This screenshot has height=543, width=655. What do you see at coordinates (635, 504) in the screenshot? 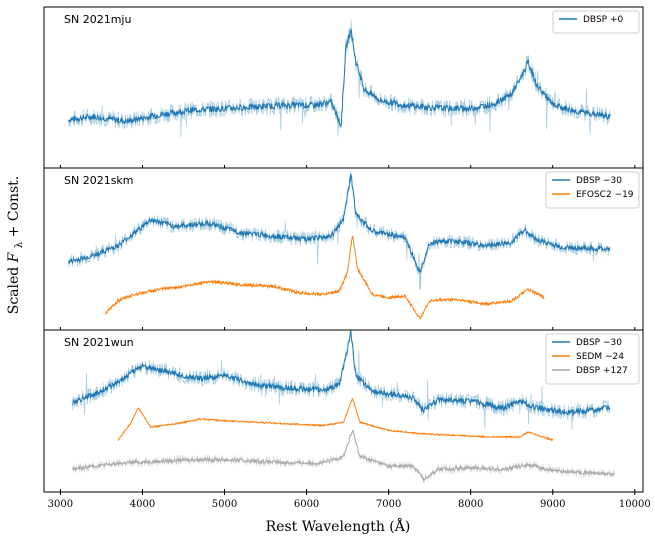
I see `x-tick-label: 10000` at bounding box center [635, 504].